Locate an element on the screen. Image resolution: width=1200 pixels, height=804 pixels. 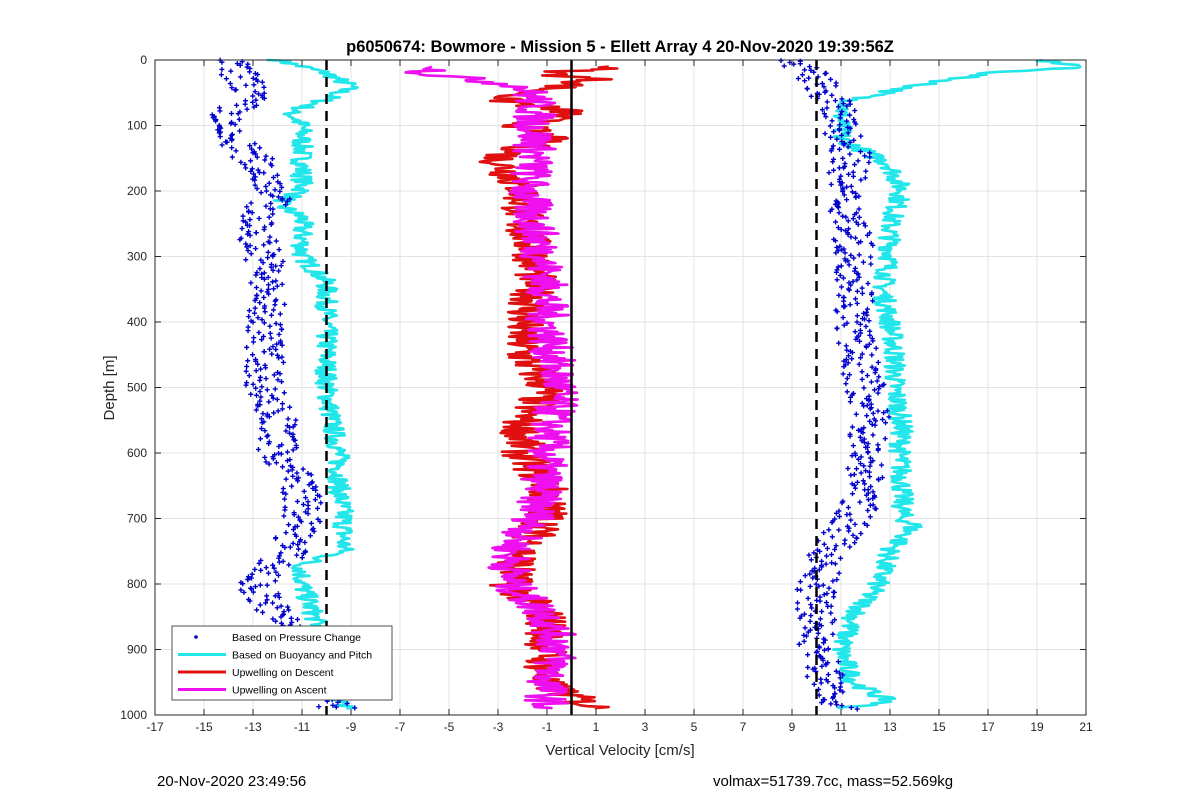
x-tick-label: -7 is located at coordinates (400, 727).